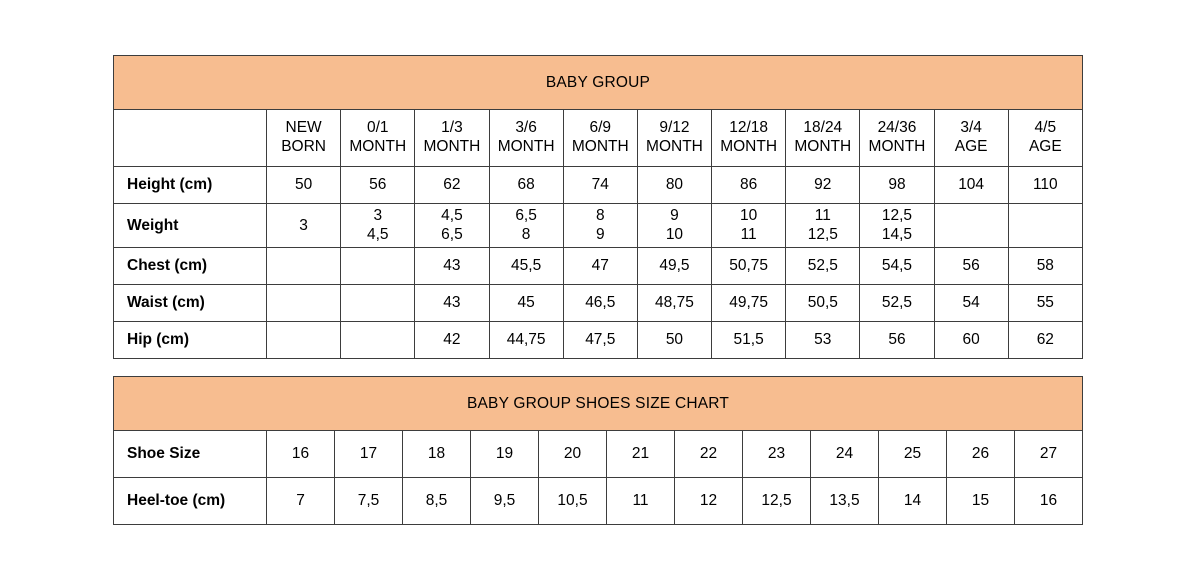  Describe the element at coordinates (971, 266) in the screenshot. I see `baby-group-cell-r3-c10: 56` at that location.